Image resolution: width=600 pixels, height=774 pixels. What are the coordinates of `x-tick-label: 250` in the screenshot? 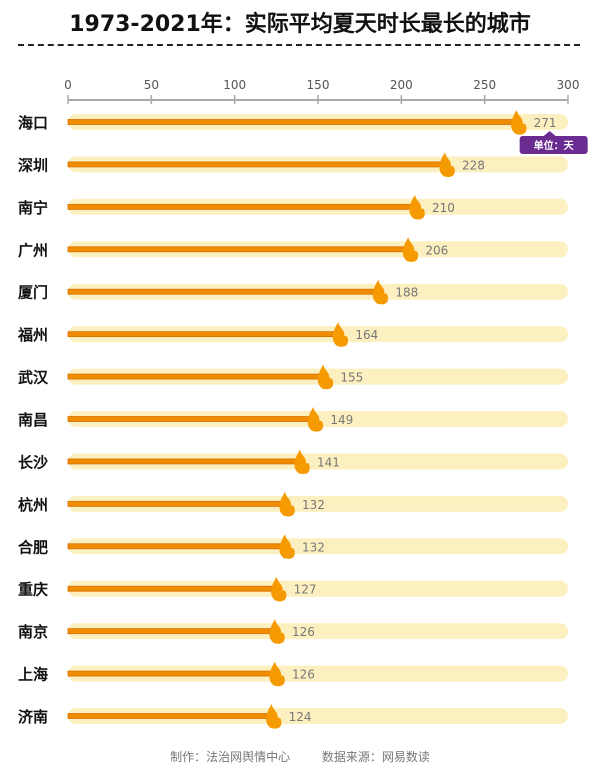 It's located at (484, 85).